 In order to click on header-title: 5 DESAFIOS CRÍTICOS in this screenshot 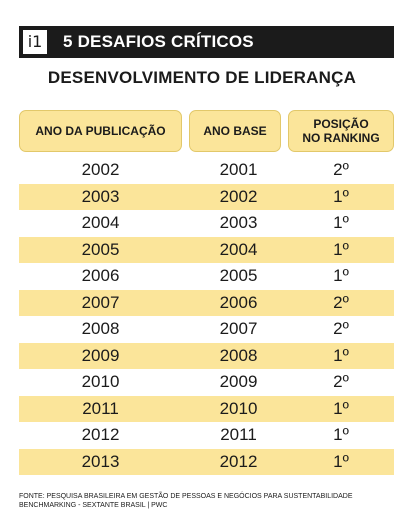, I will do `click(158, 41)`.